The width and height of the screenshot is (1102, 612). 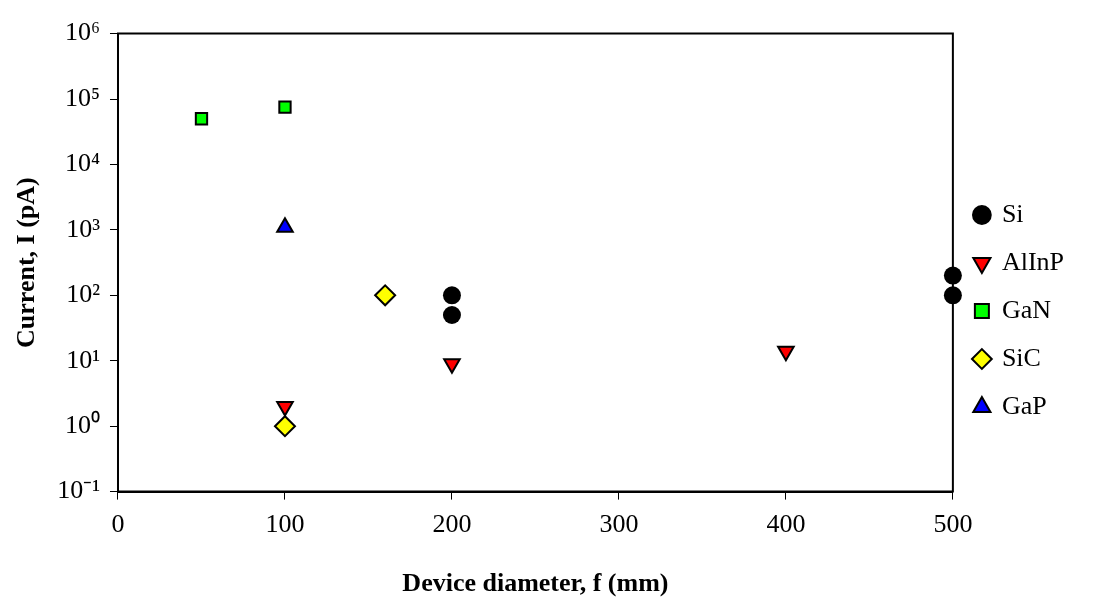 What do you see at coordinates (83, 294) in the screenshot?
I see `y-tick-label: 10²` at bounding box center [83, 294].